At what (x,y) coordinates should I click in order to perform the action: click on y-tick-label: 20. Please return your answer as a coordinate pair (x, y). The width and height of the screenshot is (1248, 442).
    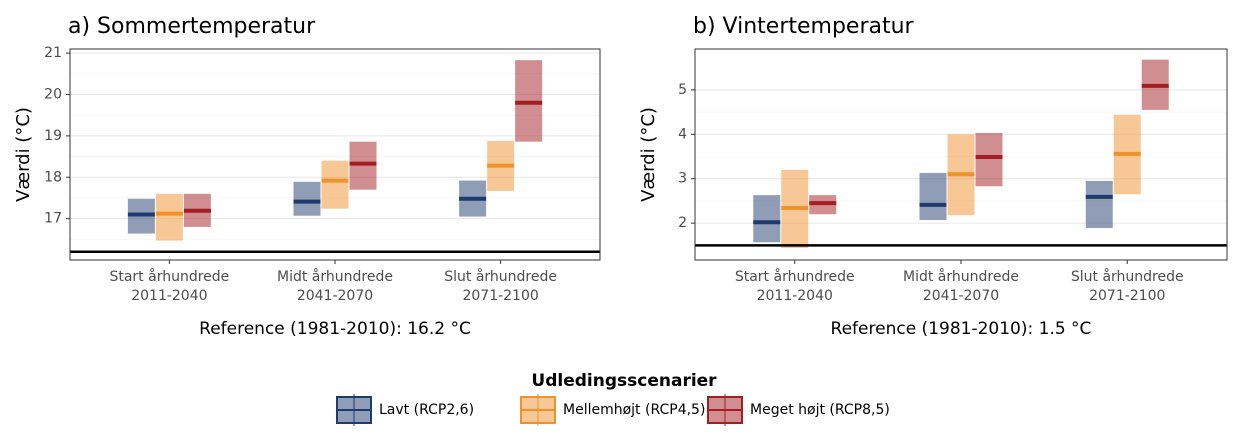
    Looking at the image, I should click on (53, 95).